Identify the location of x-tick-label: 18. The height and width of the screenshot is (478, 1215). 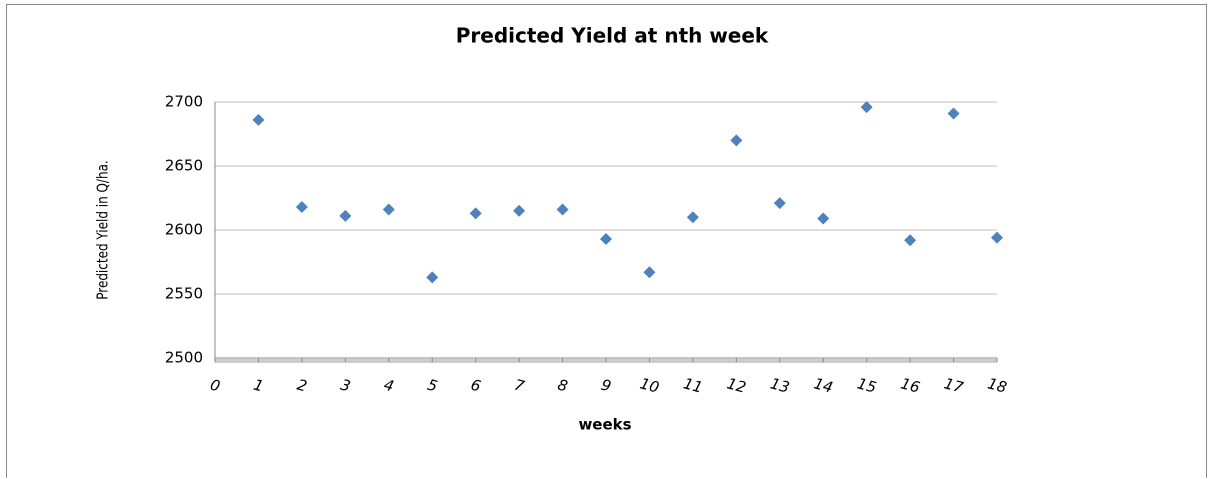
(997, 385).